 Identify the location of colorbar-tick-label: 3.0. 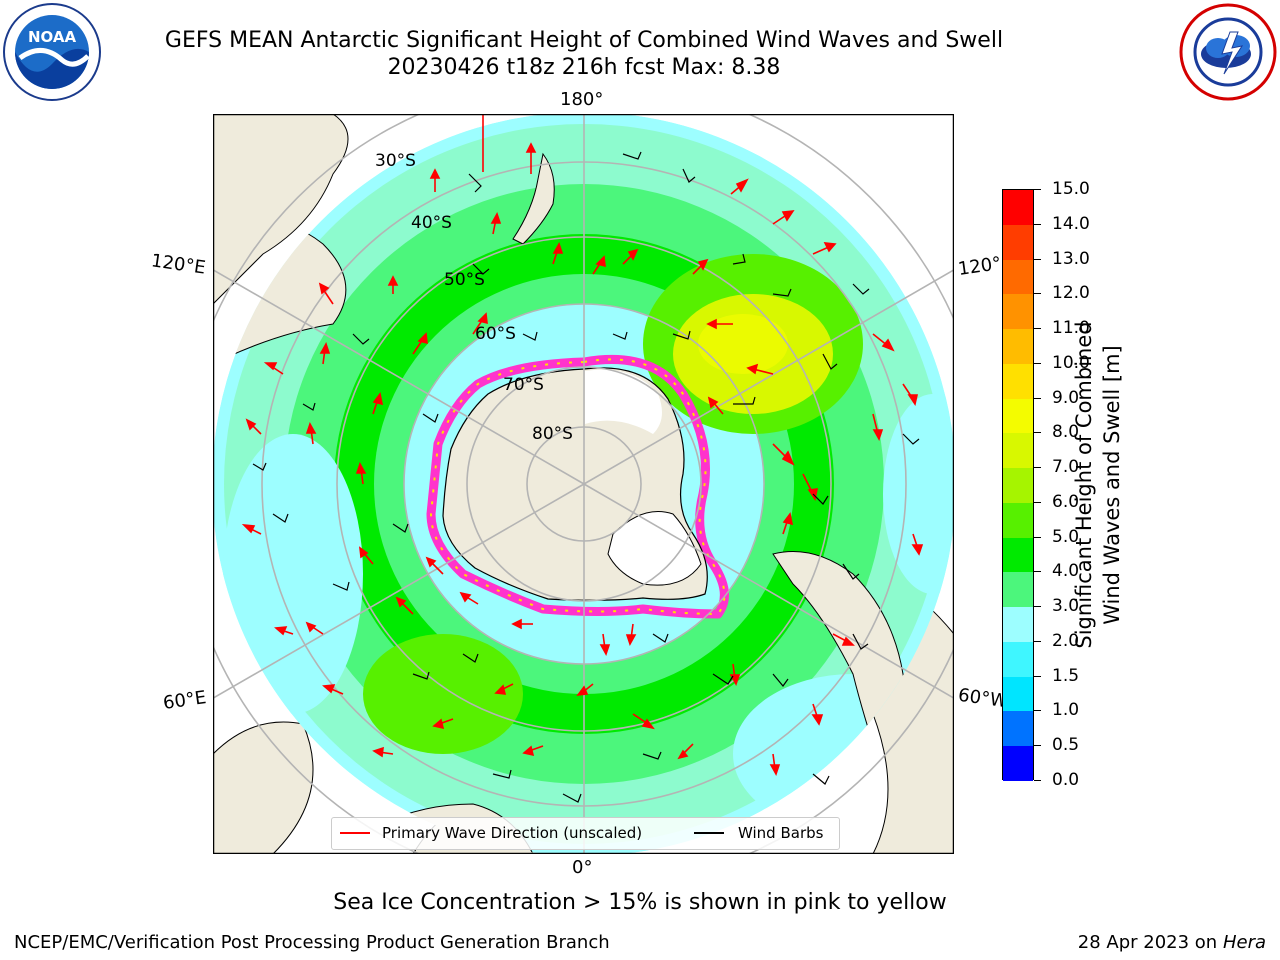
(1066, 606).